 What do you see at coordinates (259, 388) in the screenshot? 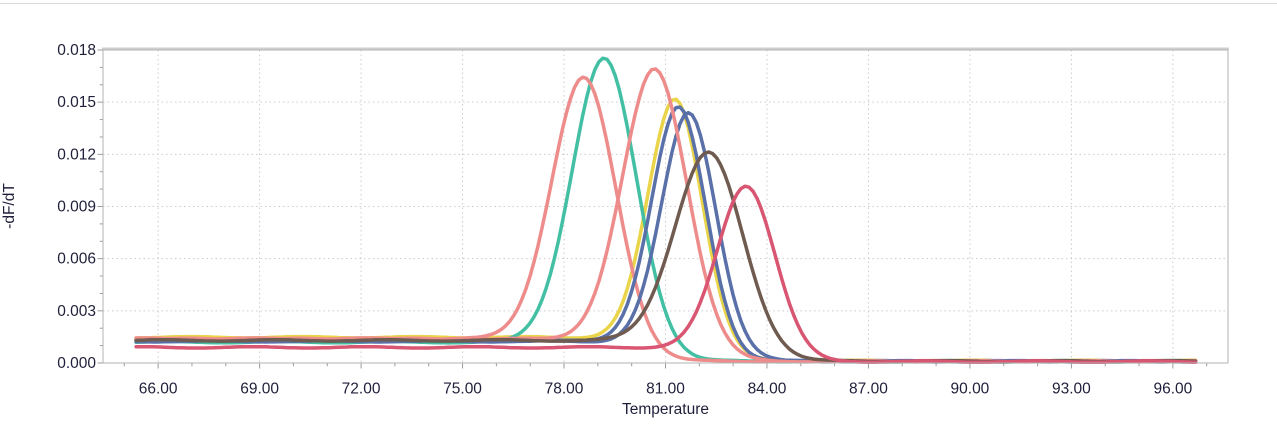
I see `x-tick-label: 69.00` at bounding box center [259, 388].